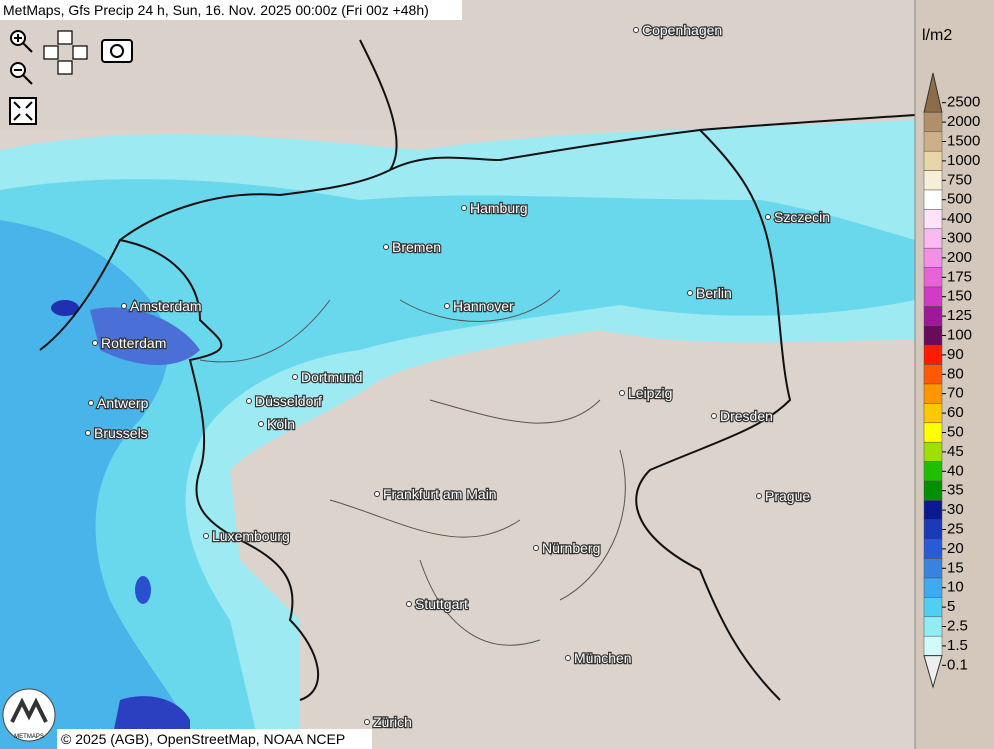  I want to click on screenshot, so click(117, 51).